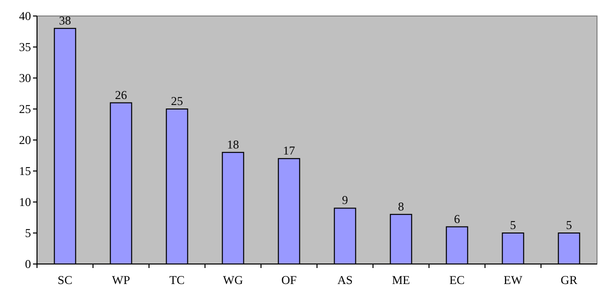  What do you see at coordinates (401, 280) in the screenshot?
I see `x-tick-label: ME` at bounding box center [401, 280].